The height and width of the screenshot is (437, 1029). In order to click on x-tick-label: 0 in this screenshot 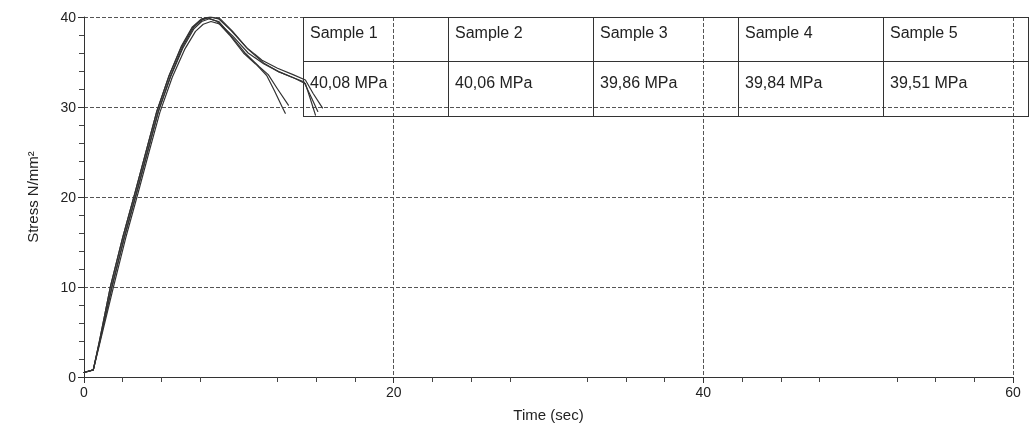, I will do `click(84, 392)`.